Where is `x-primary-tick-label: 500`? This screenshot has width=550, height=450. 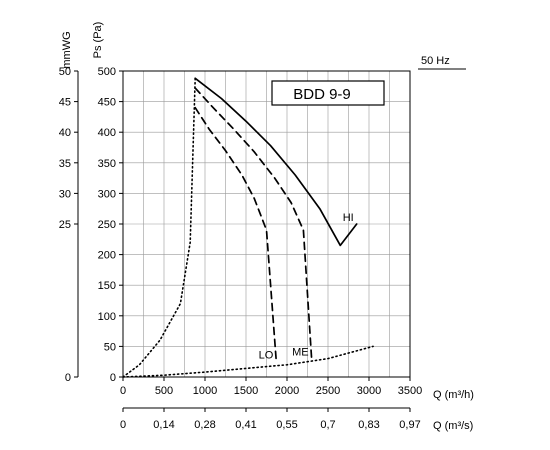 x-primary-tick-label: 500 is located at coordinates (164, 391).